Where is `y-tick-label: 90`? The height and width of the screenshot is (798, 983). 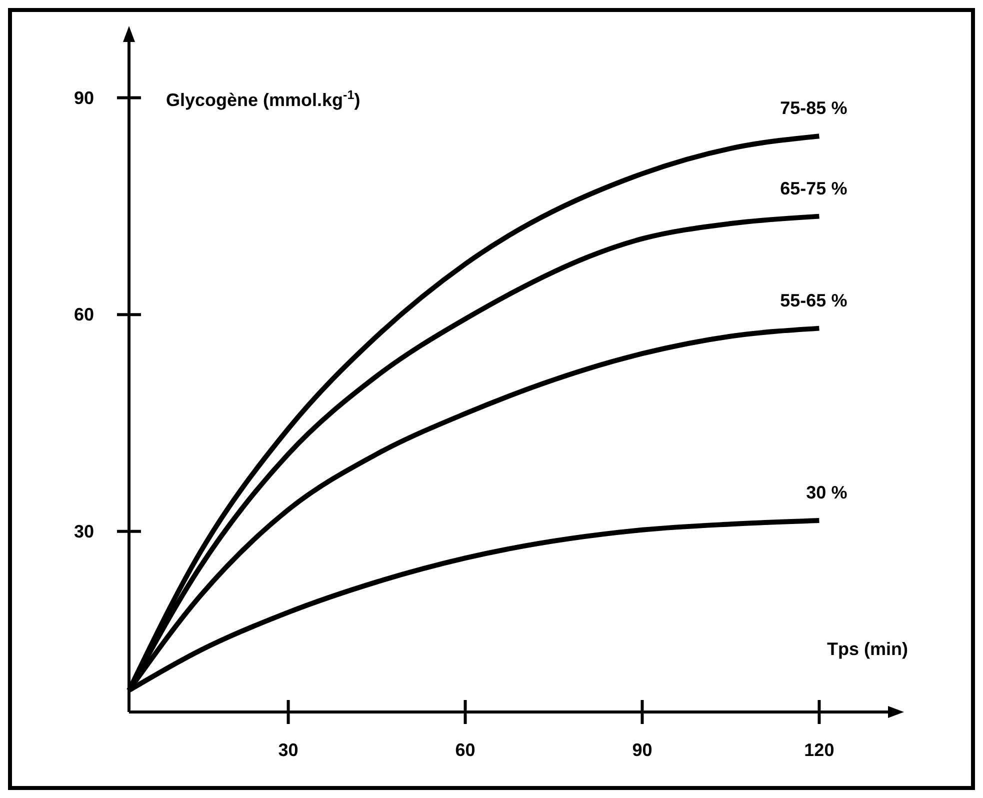
y-tick-label: 90 is located at coordinates (84, 98).